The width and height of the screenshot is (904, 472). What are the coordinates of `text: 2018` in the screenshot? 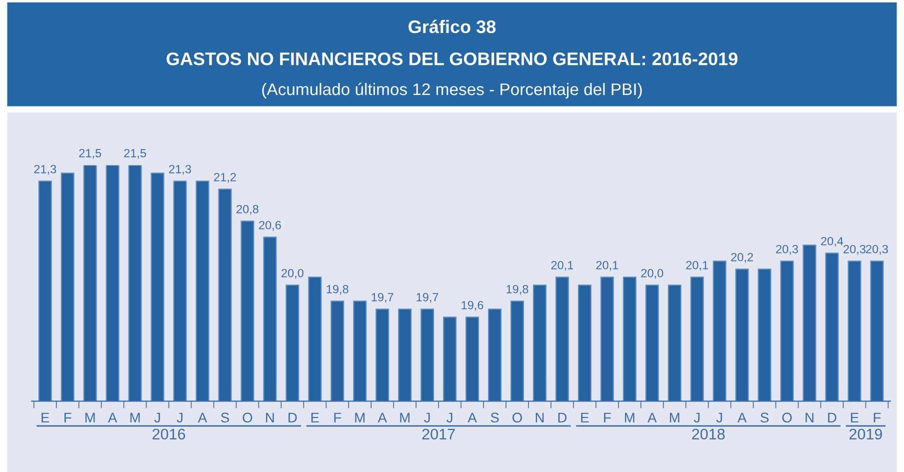 It's located at (708, 434).